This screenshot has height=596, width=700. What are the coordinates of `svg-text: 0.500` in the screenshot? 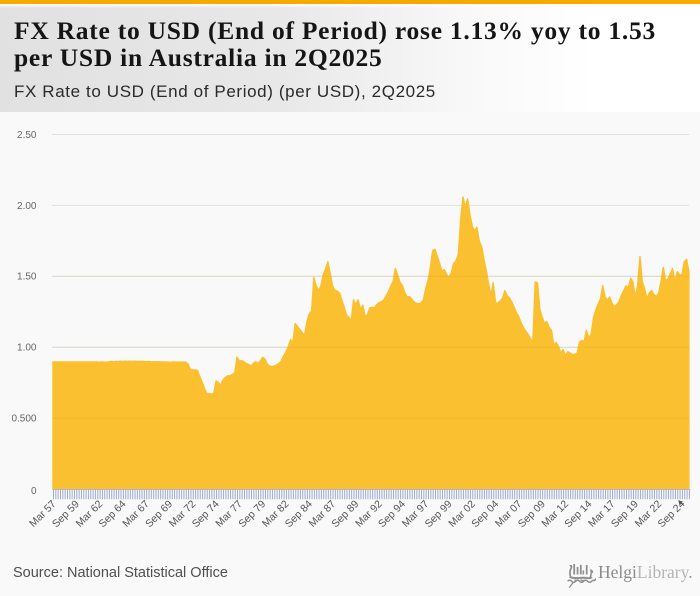 It's located at (23, 419).